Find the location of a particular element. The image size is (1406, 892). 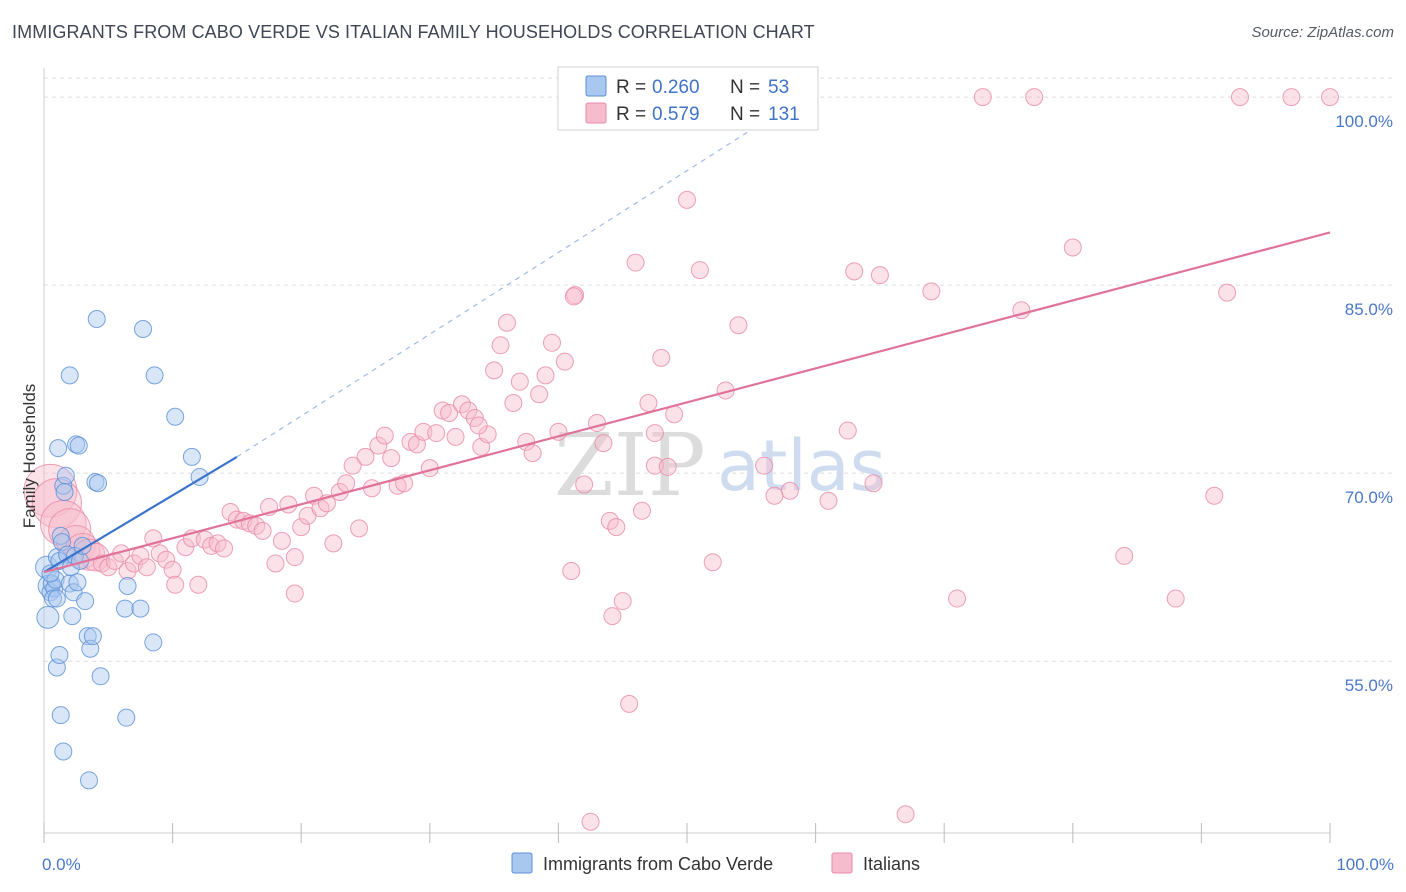

pink-n-value: 131 is located at coordinates (784, 114).